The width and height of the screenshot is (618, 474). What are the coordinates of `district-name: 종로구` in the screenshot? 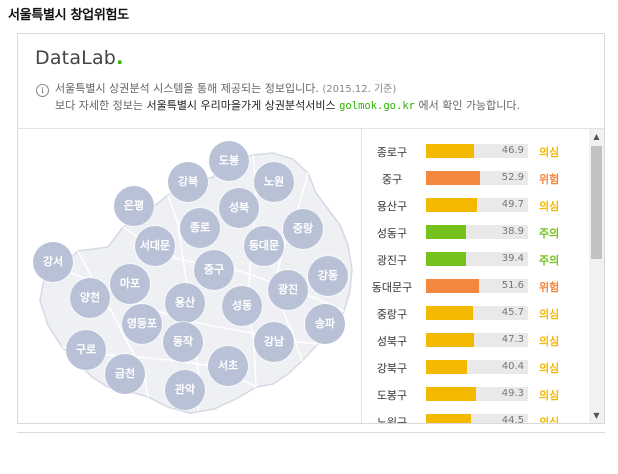 It's located at (392, 152).